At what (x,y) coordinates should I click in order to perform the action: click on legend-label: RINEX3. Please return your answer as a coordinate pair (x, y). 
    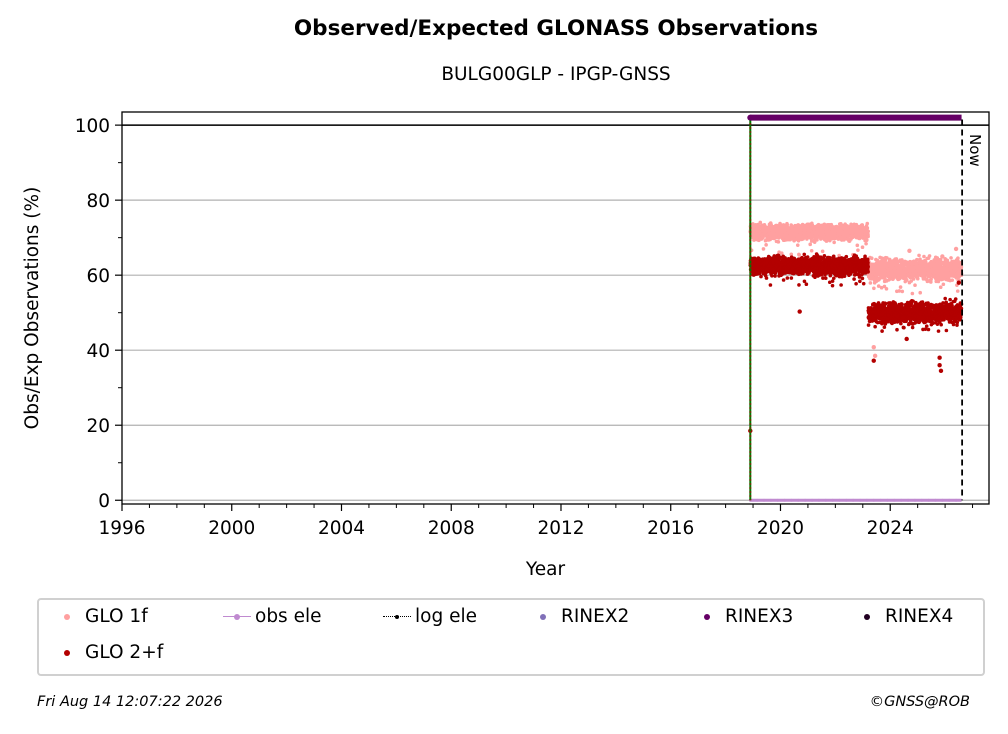
    Looking at the image, I should click on (759, 616).